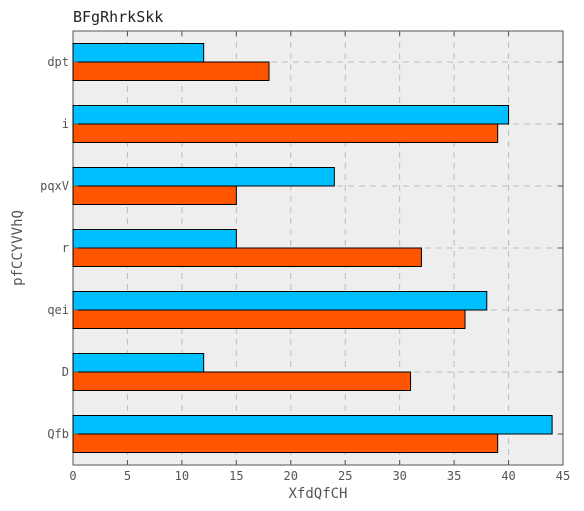 This screenshot has width=584, height=511. Describe the element at coordinates (399, 476) in the screenshot. I see `x-tick-label: 30` at that location.